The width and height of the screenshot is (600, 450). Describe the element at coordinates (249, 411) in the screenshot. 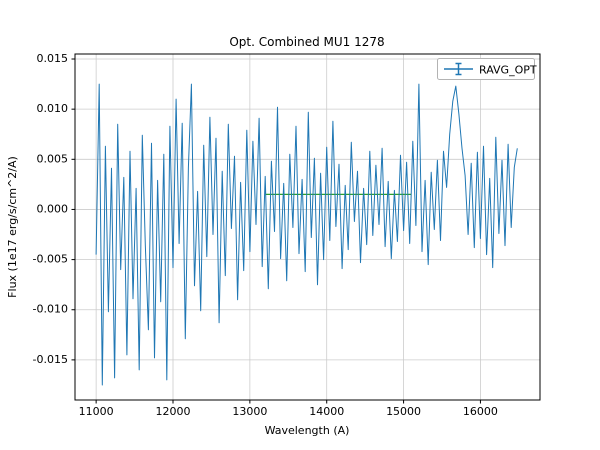

I see `x-tick-label: 13000` at that location.